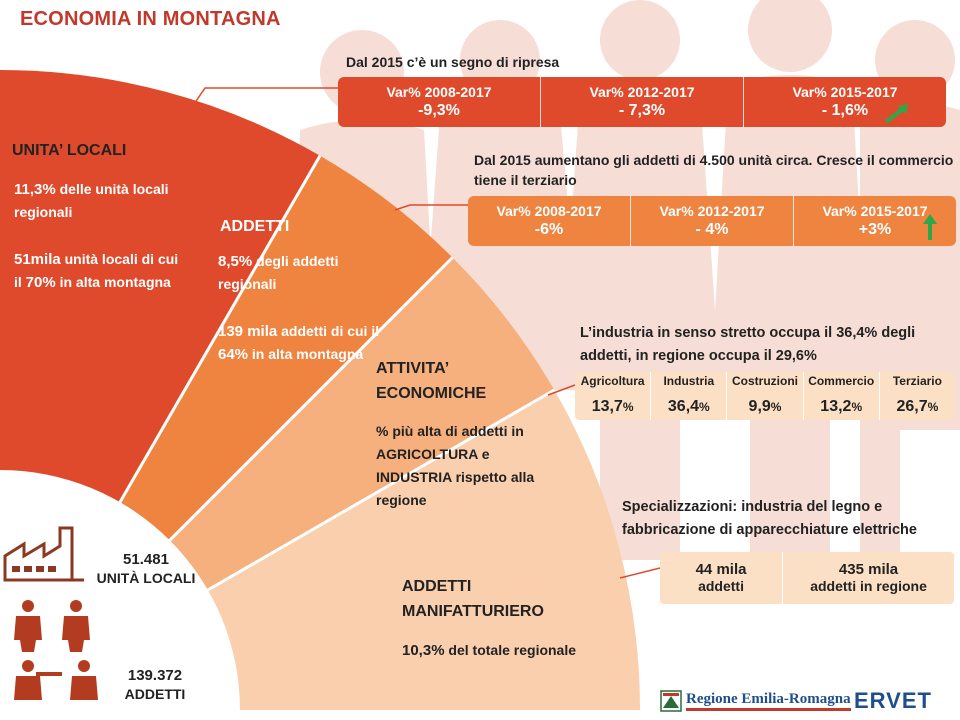 The width and height of the screenshot is (960, 720). I want to click on trend-up-arrow-icon, so click(896, 114).